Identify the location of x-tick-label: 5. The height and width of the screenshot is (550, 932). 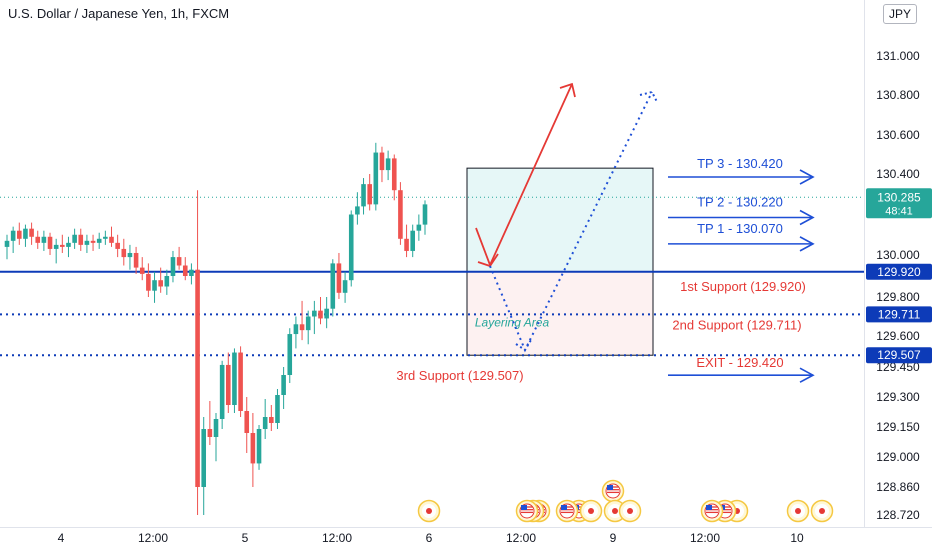
(245, 538).